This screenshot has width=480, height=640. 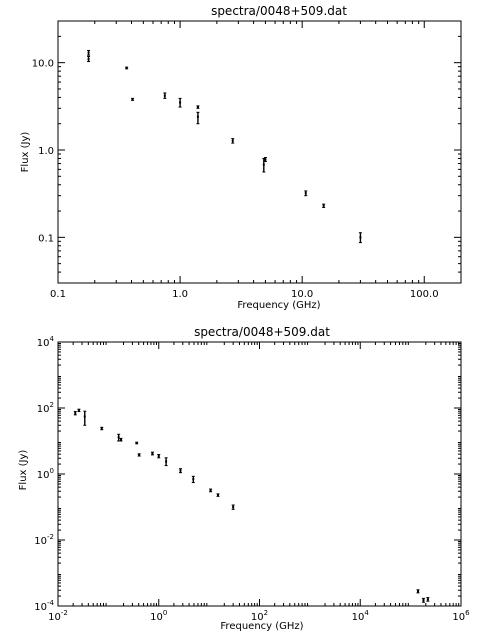 What do you see at coordinates (361, 616) in the screenshot?
I see `chart-bottom-x-tick-label: 10⁴` at bounding box center [361, 616].